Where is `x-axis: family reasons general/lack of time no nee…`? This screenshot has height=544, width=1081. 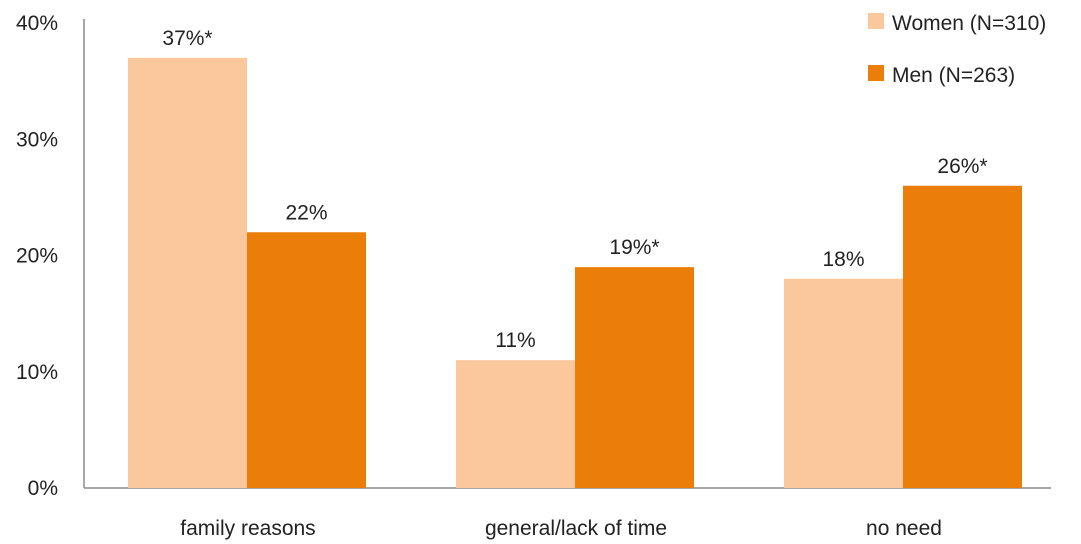
x-axis: family reasons general/lack of time no nee… is located at coordinates (567, 513).